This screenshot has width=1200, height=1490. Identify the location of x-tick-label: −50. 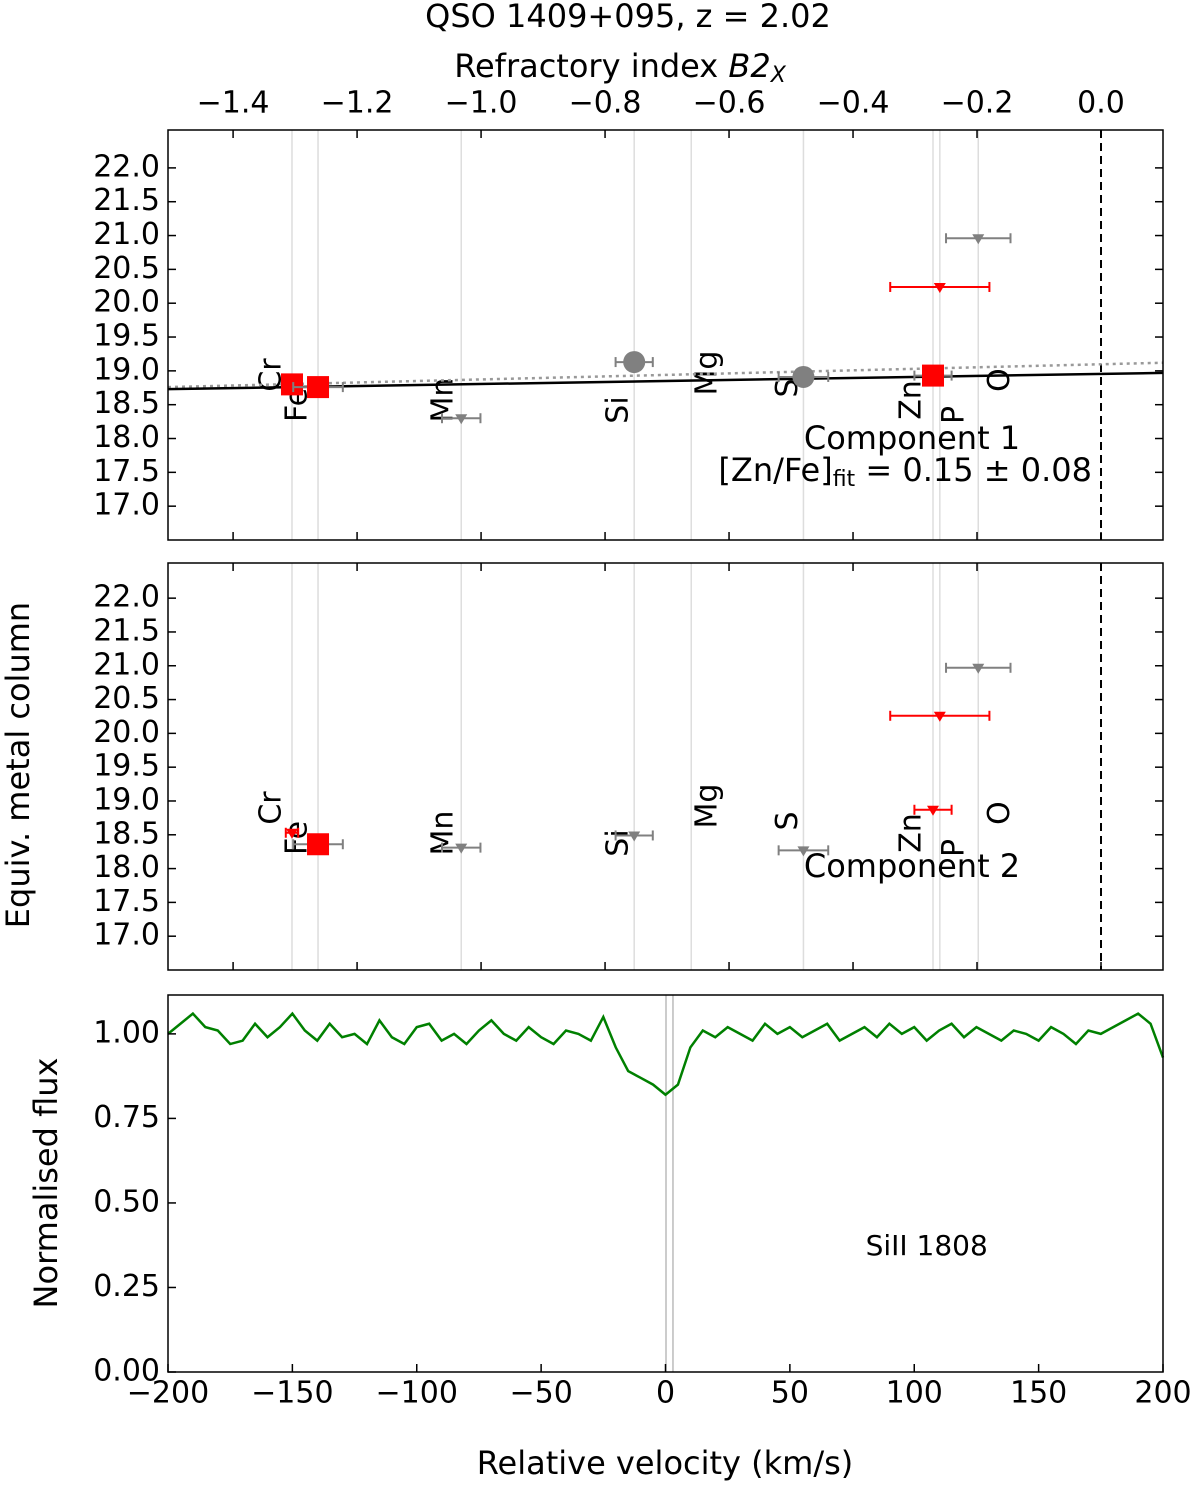
(540, 1393).